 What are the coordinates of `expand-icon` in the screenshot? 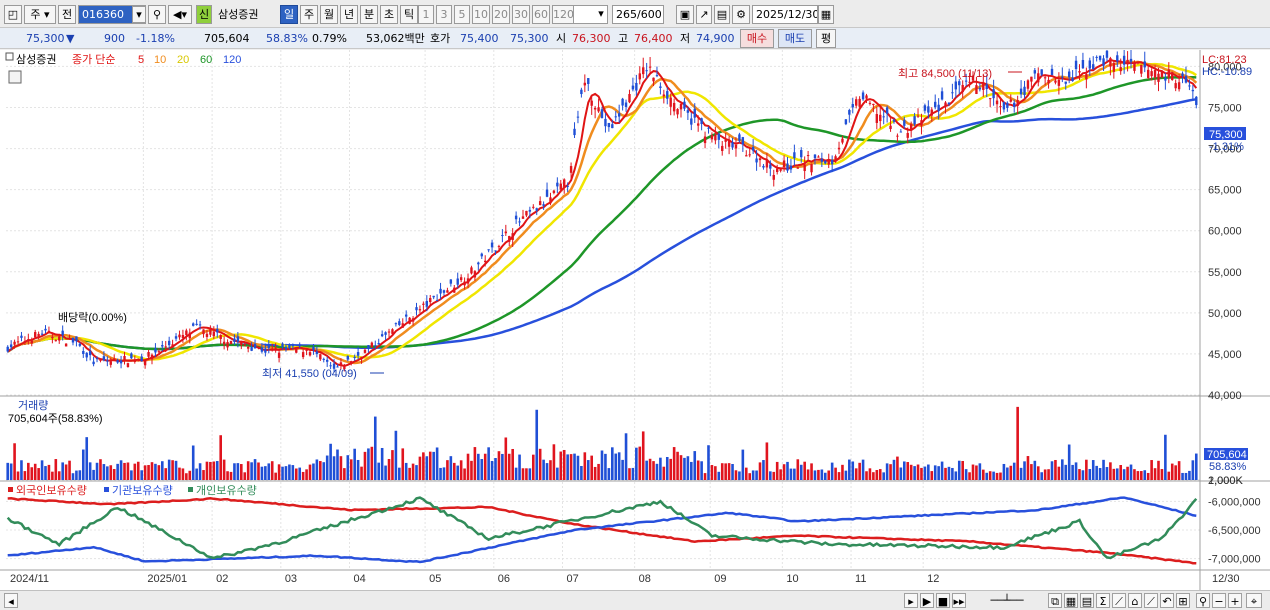 It's located at (9, 56).